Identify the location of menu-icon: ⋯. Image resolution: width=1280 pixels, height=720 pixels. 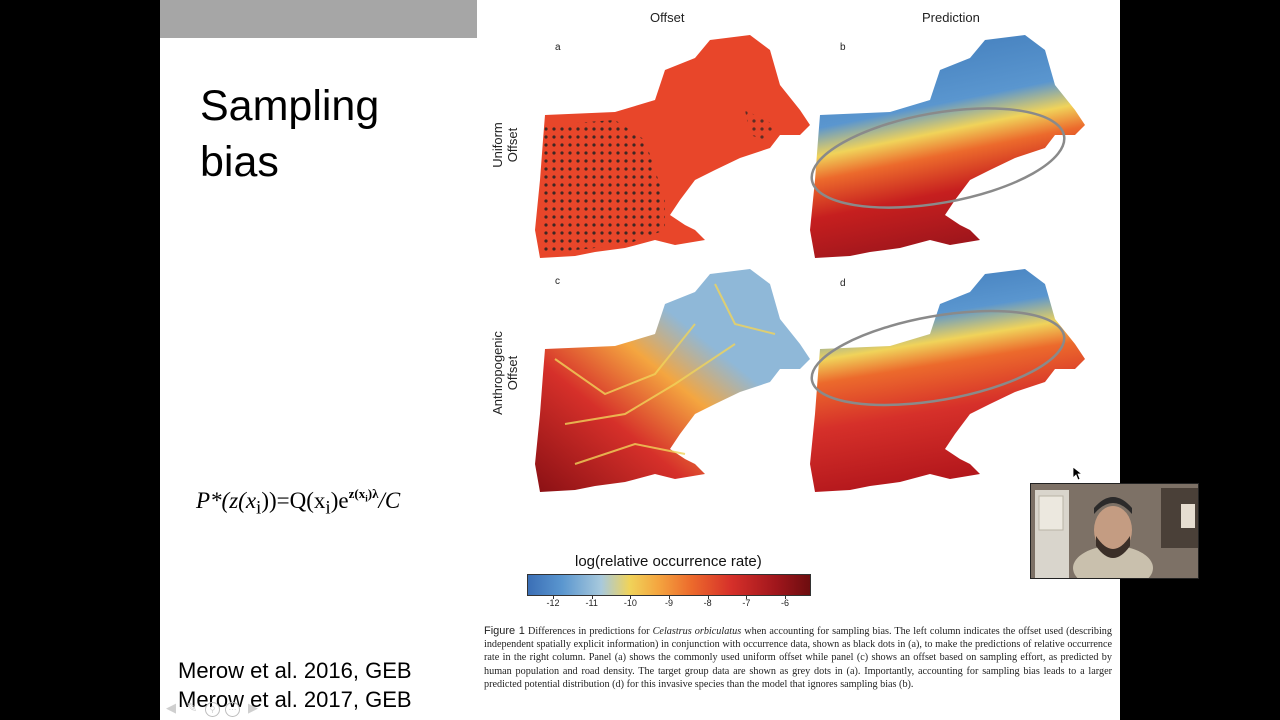
(232, 709).